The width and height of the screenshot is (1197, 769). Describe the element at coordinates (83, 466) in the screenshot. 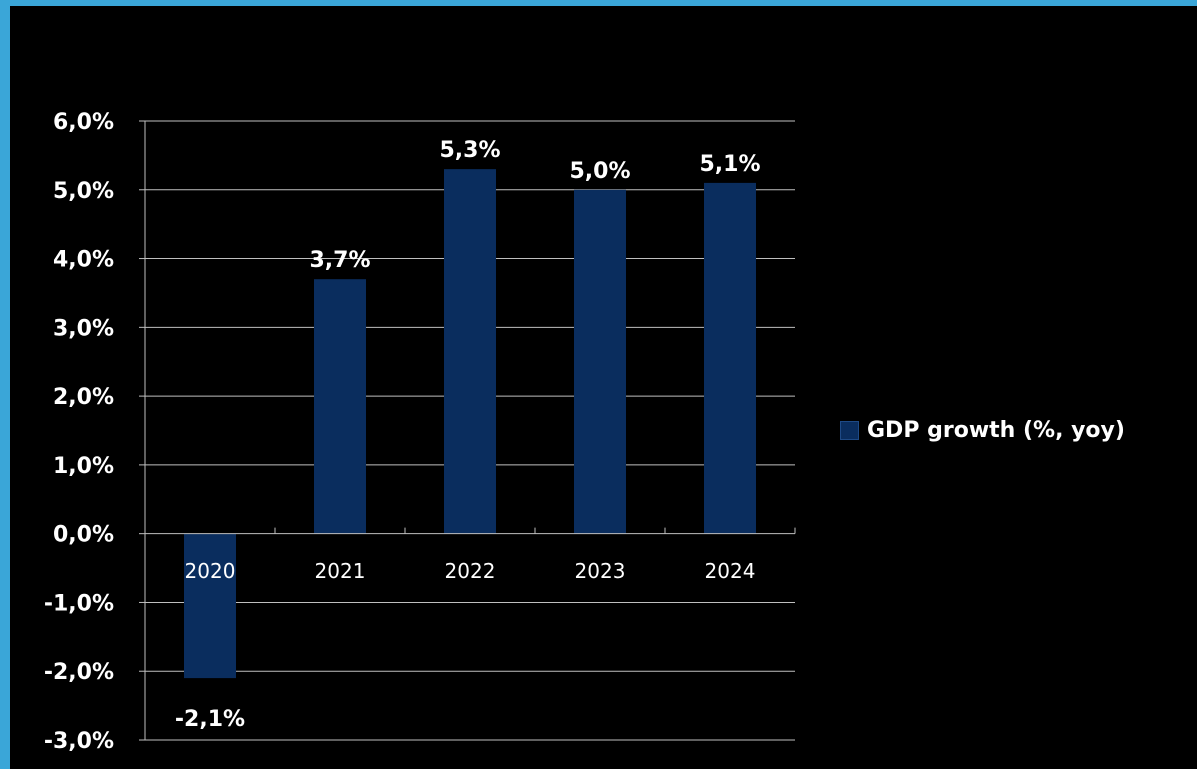

I see `y-tick-label: 1,0%` at that location.